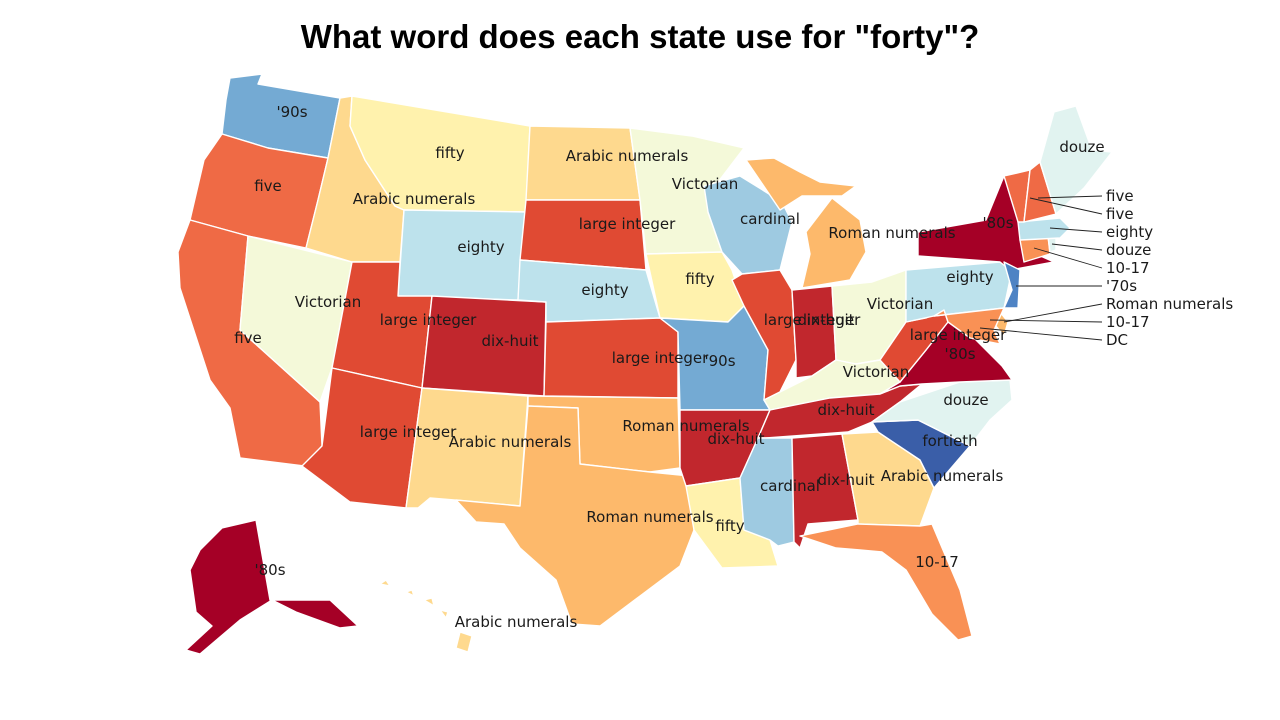  I want to click on state-label-nv: Victorian, so click(328, 302).